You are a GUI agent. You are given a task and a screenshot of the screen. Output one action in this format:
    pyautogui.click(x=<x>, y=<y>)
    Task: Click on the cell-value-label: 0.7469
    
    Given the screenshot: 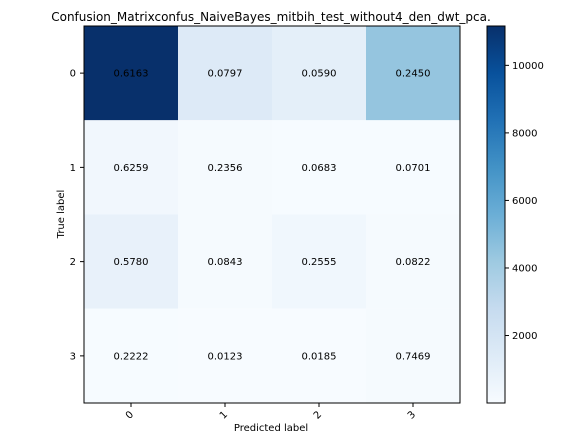 What is the action you would take?
    pyautogui.click(x=413, y=356)
    